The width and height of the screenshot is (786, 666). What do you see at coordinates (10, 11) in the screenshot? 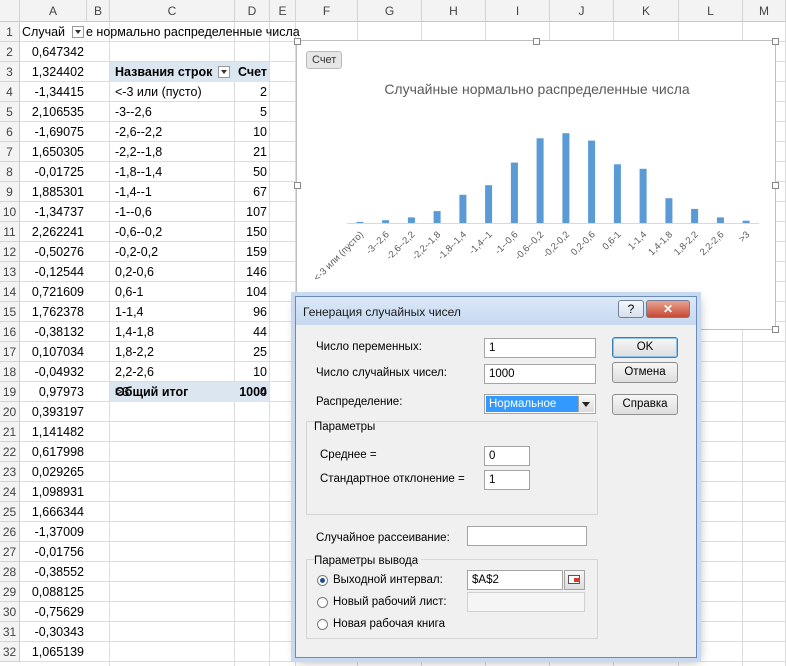
I see `select-all-corner` at bounding box center [10, 11].